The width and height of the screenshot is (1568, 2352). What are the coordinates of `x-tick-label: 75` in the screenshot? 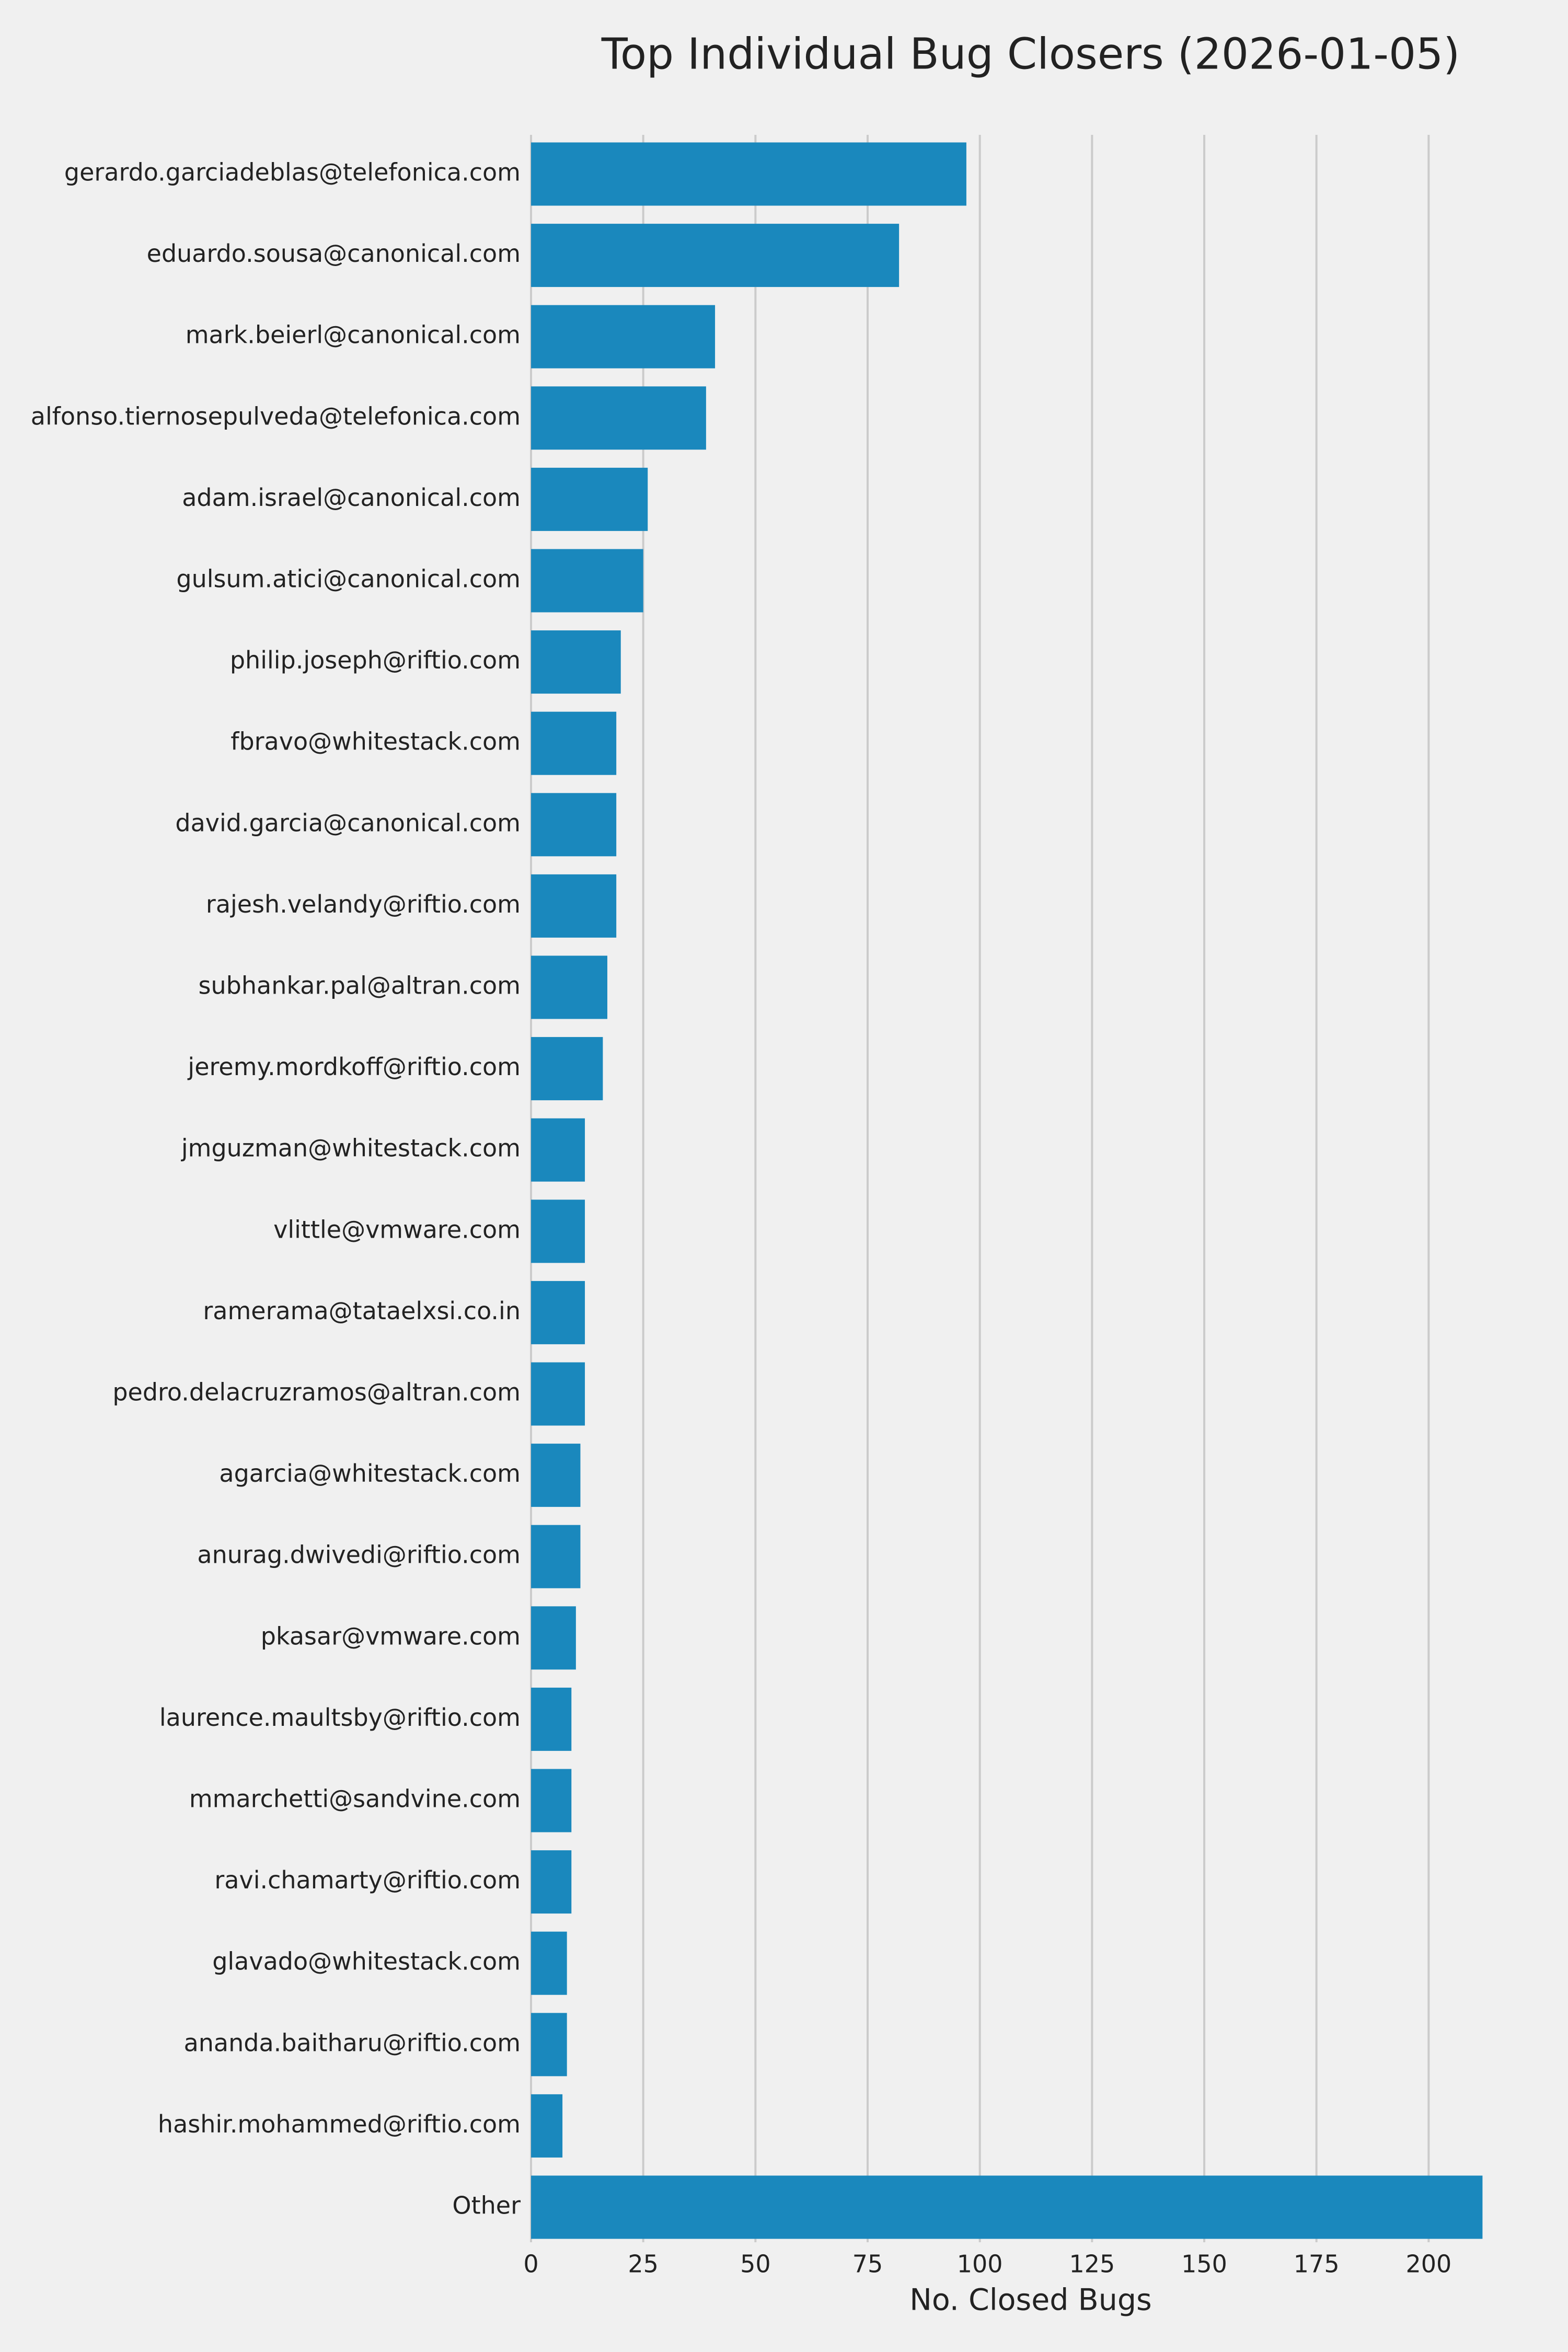 It's located at (867, 2264).